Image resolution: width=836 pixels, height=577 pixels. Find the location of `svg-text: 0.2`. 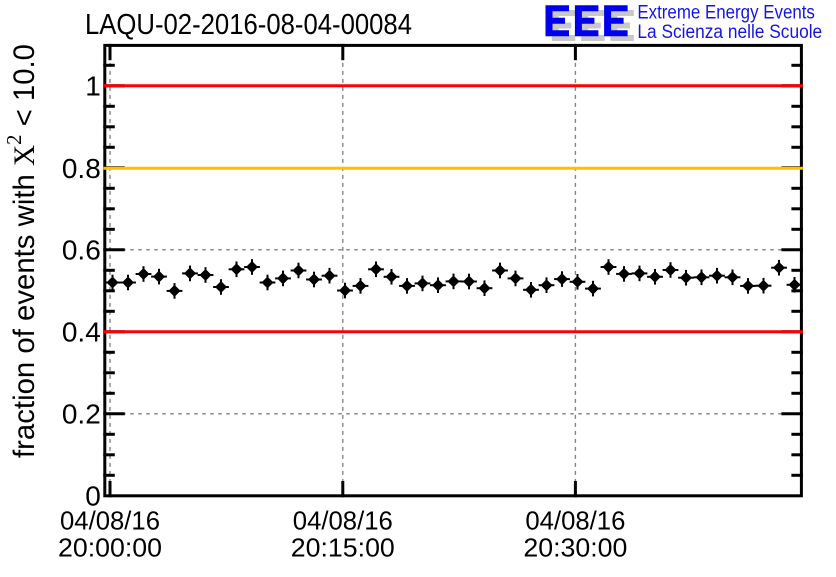

svg-text: 0.2 is located at coordinates (81, 414).